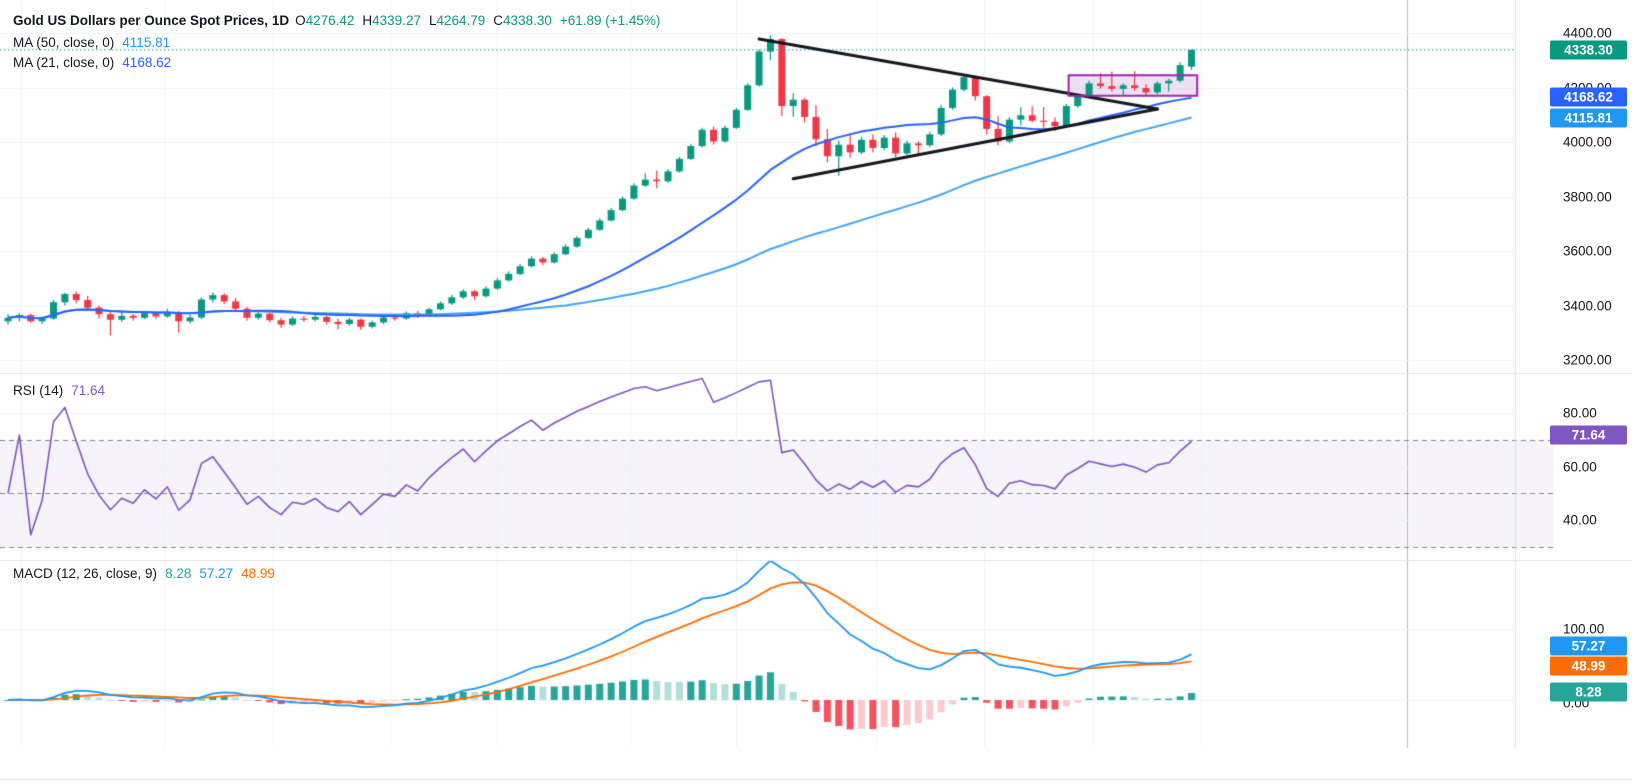 Image resolution: width=1632 pixels, height=783 pixels. I want to click on ohlc-h: H4339.27, so click(391, 20).